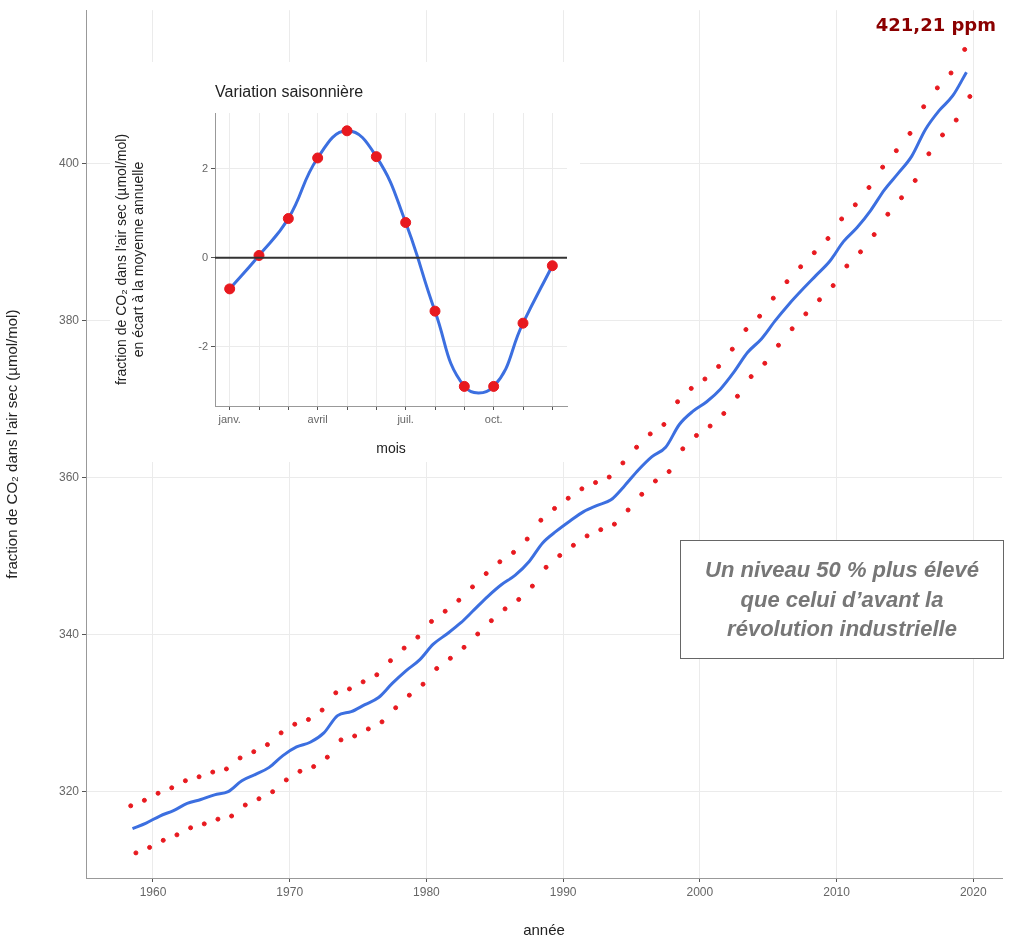  Describe the element at coordinates (391, 448) in the screenshot. I see `x-axis-title: mois` at that location.